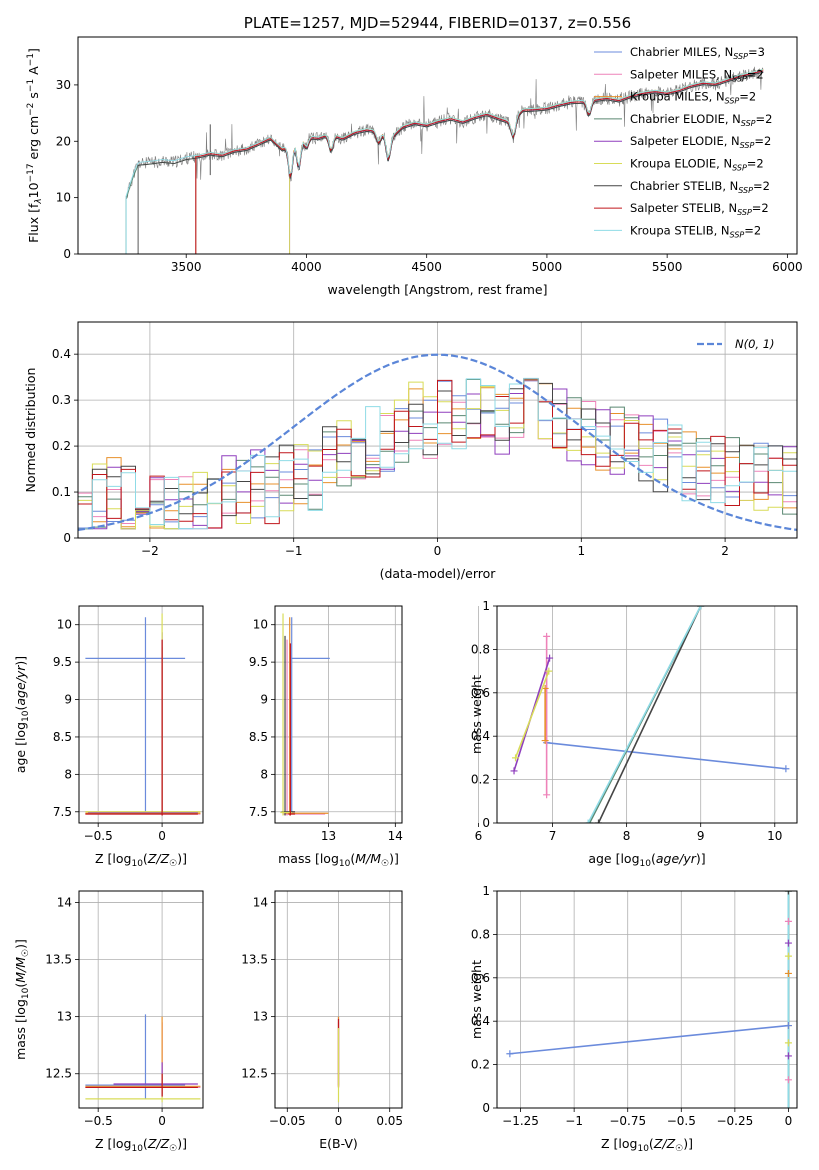 This screenshot has width=819, height=1170. I want to click on label-part: Chabrier STELIB, N, so click(684, 186).